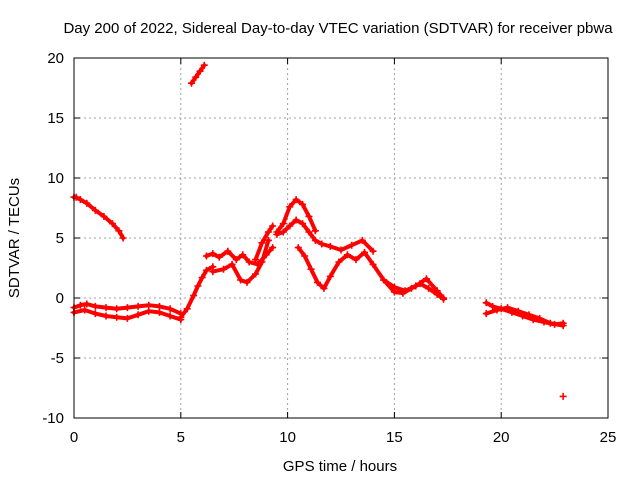 This screenshot has height=480, width=640. What do you see at coordinates (60, 298) in the screenshot?
I see `y-tick-label: 0` at bounding box center [60, 298].